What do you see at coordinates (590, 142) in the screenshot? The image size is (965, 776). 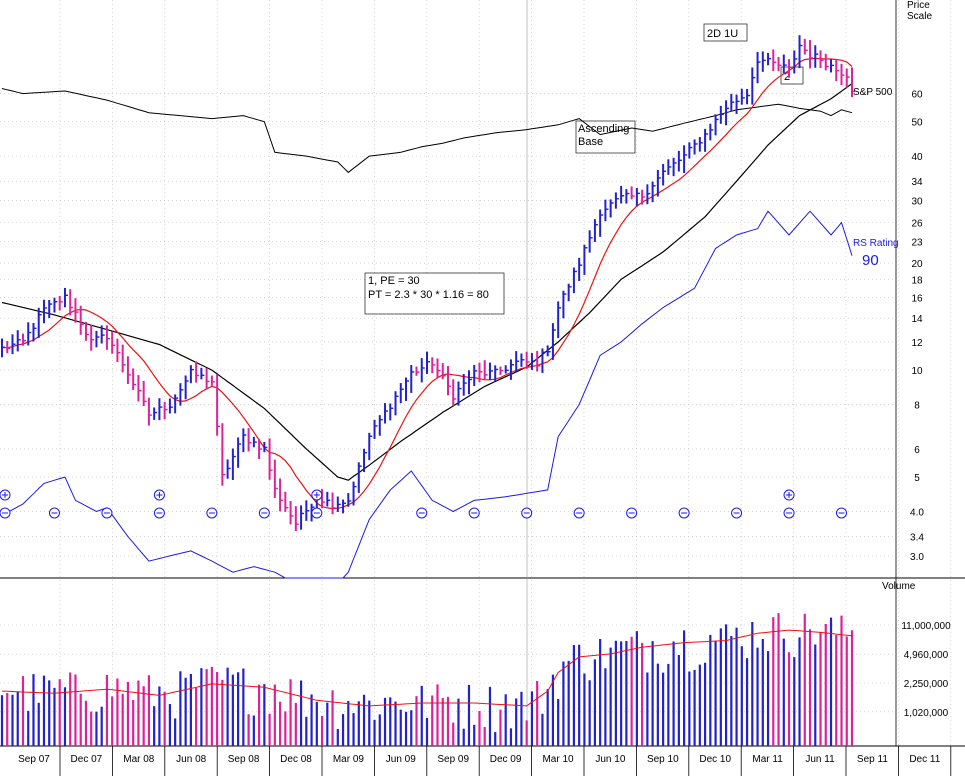 I see `base-annotation-line2: Base` at bounding box center [590, 142].